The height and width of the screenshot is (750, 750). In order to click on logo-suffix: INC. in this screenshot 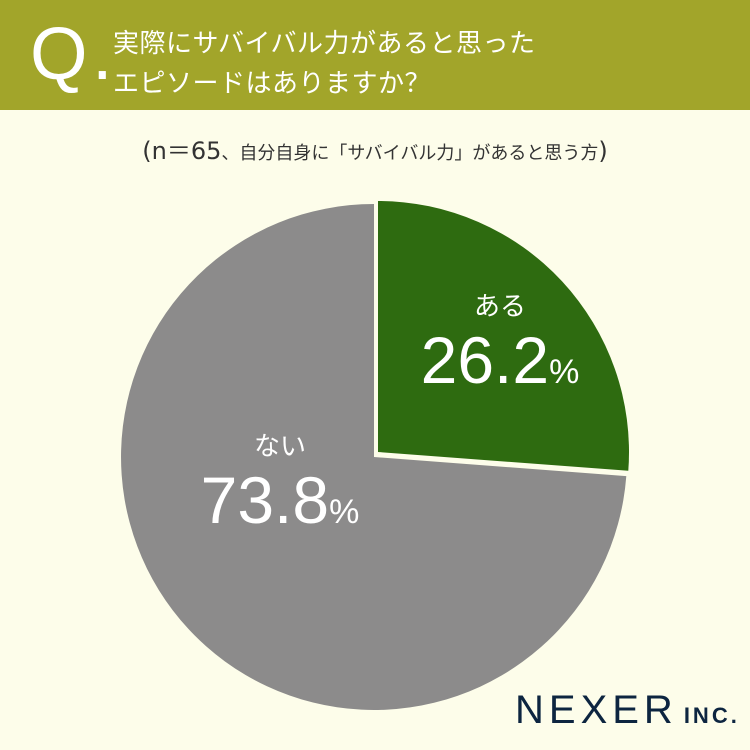, I will do `click(711, 715)`.